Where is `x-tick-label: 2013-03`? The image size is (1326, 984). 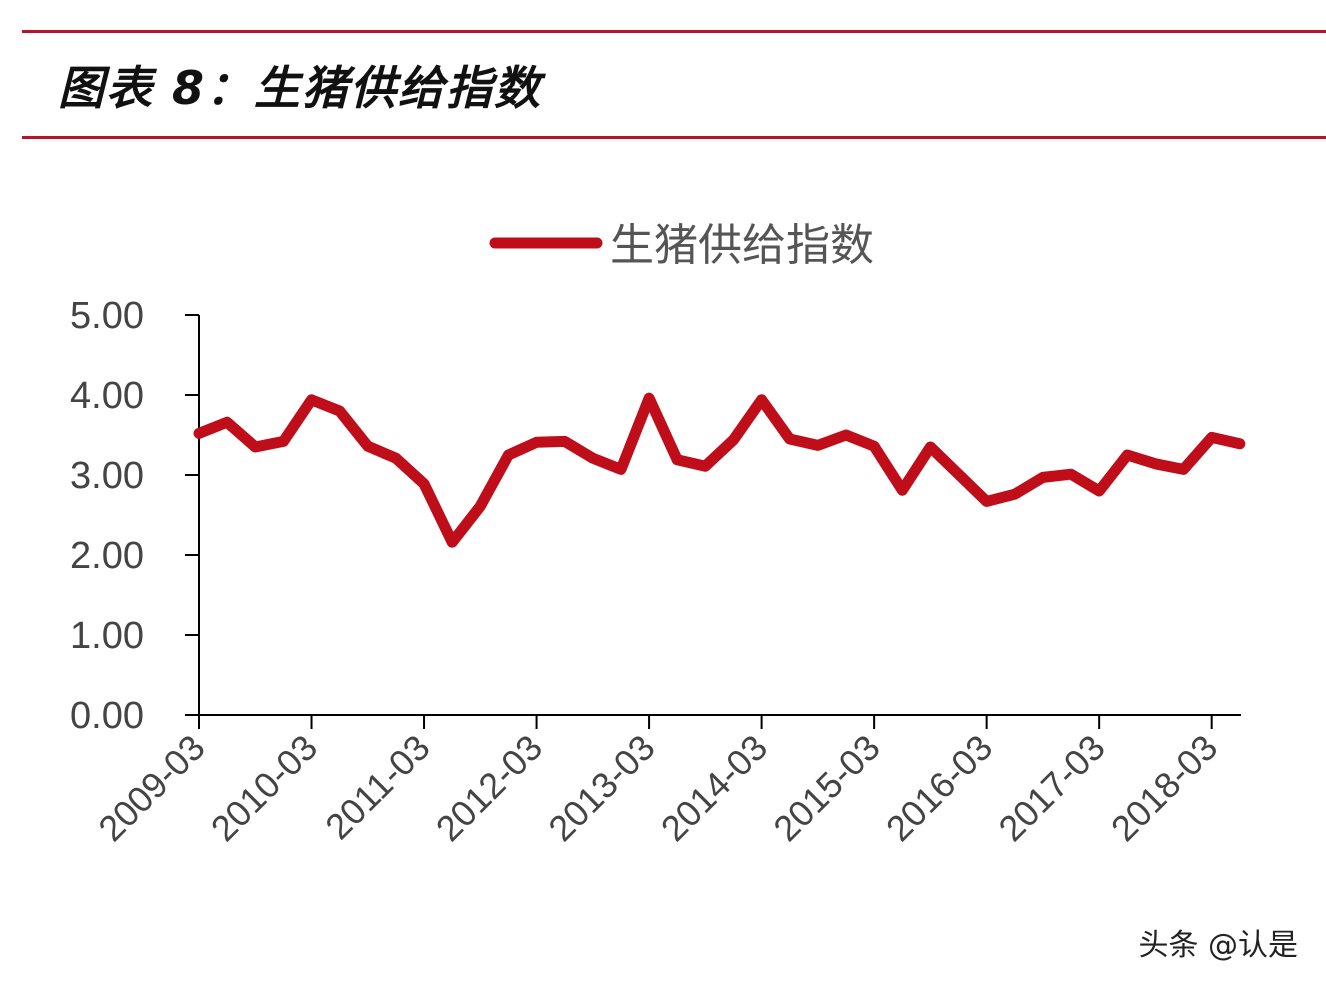
x-tick-label: 2013-03 is located at coordinates (601, 788).